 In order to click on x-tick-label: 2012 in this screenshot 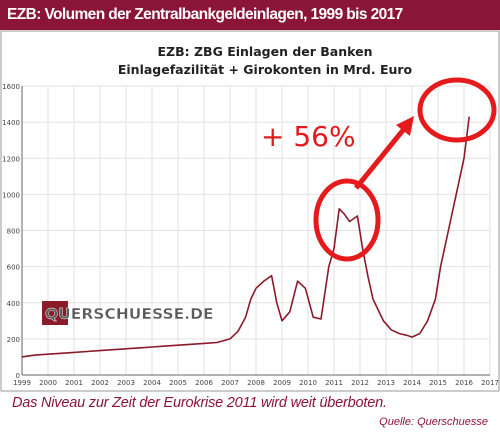, I will do `click(360, 383)`.